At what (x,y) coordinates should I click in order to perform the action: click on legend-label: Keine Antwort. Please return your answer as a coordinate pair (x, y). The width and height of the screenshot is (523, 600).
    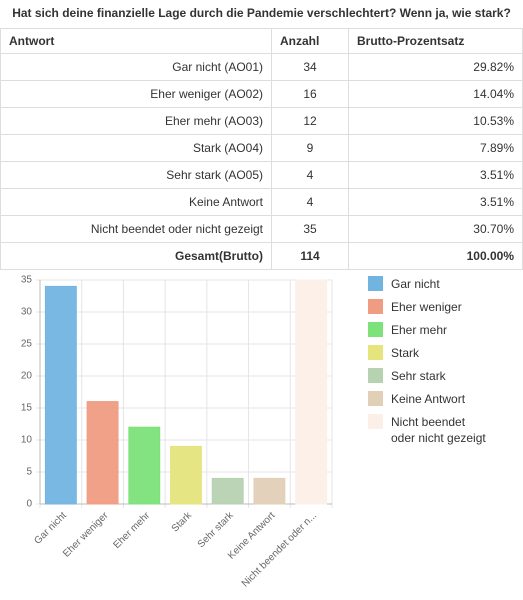
    Looking at the image, I should click on (428, 399).